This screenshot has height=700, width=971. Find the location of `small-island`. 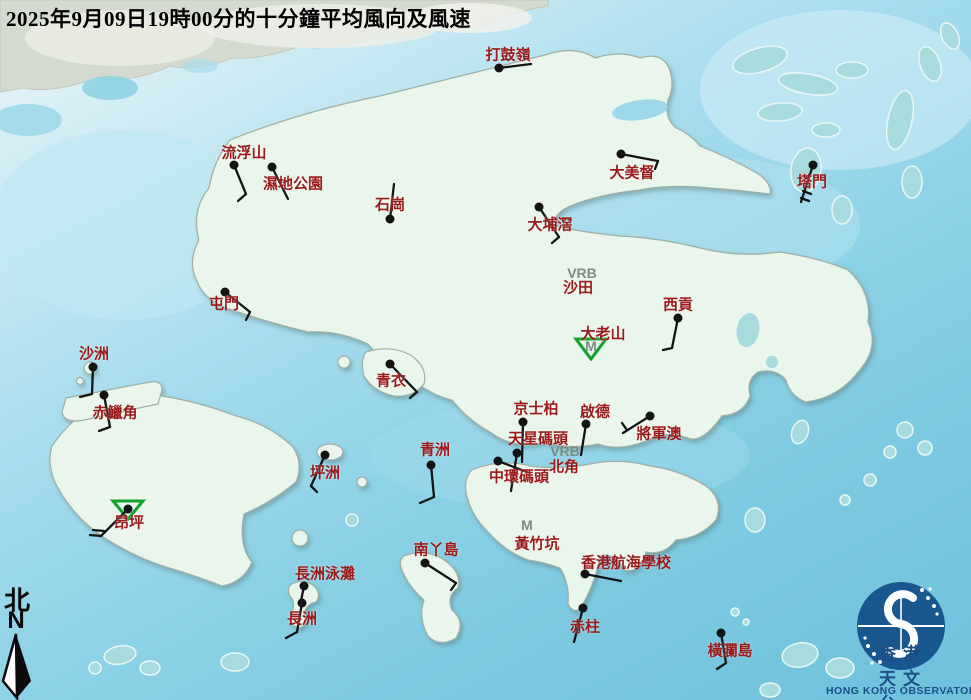

small-island is located at coordinates (80, 381).